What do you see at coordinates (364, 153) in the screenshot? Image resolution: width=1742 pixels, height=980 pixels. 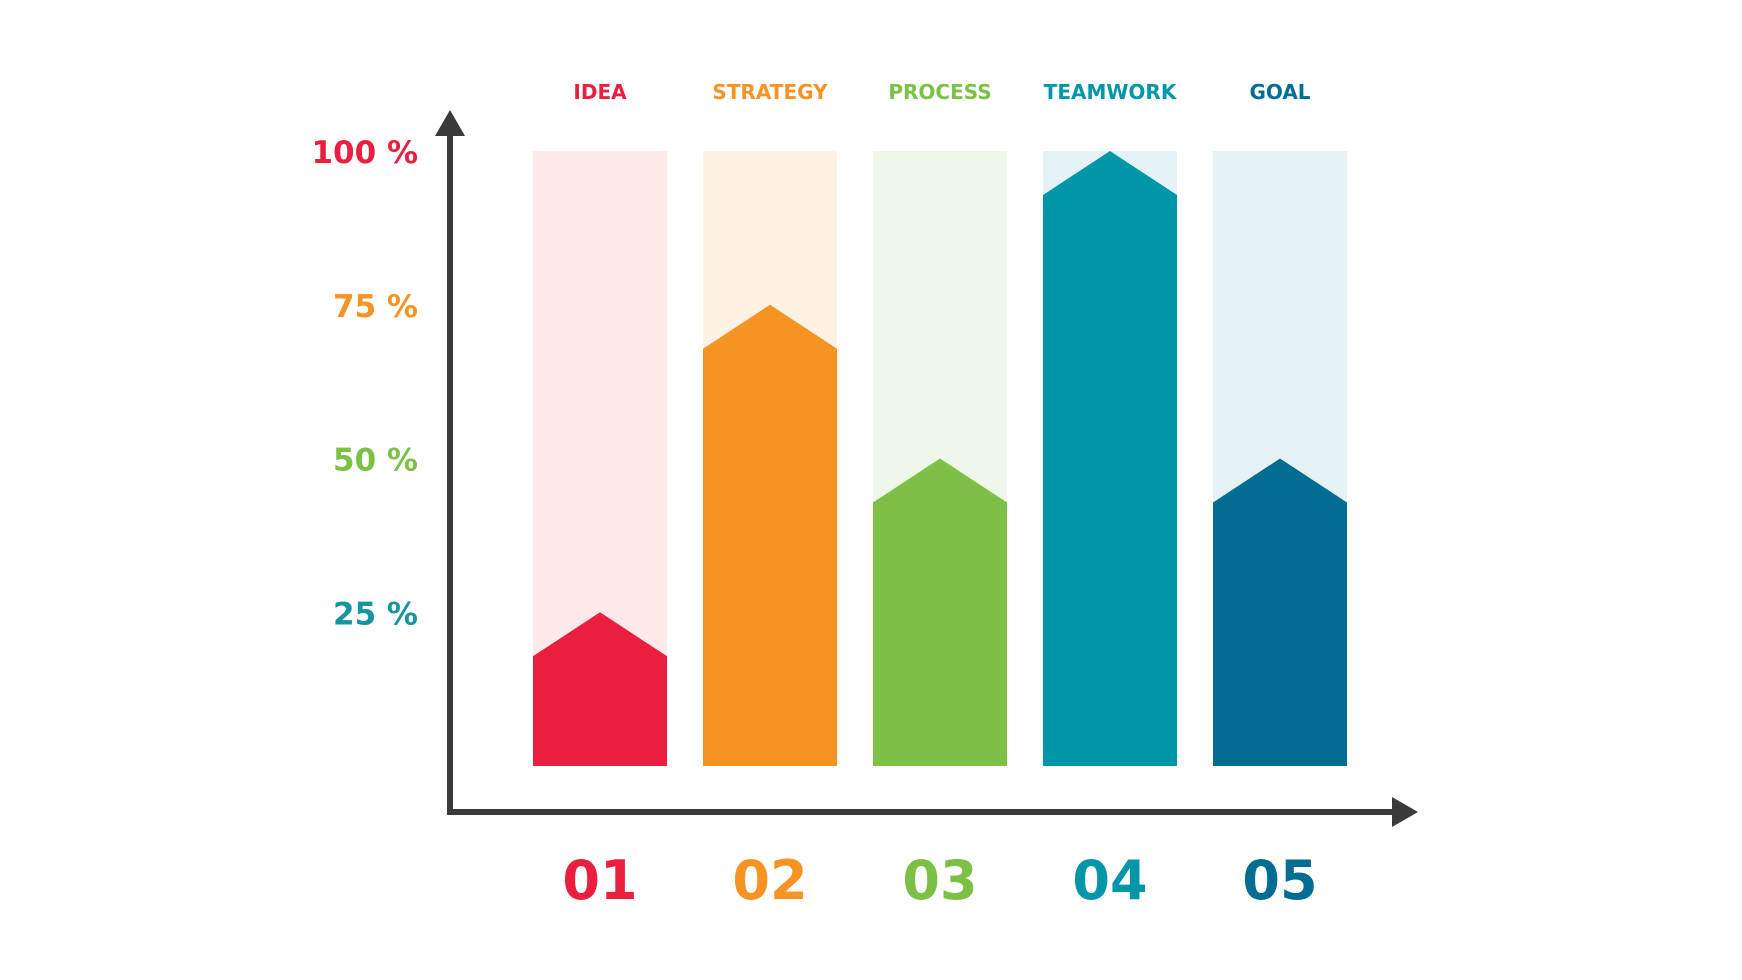 I see `y-tick-label-100: 100 %` at bounding box center [364, 153].